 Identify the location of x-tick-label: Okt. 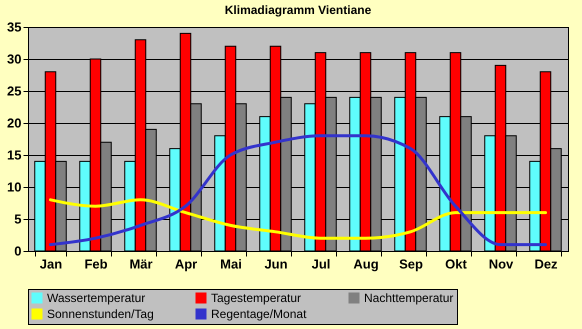
(456, 264).